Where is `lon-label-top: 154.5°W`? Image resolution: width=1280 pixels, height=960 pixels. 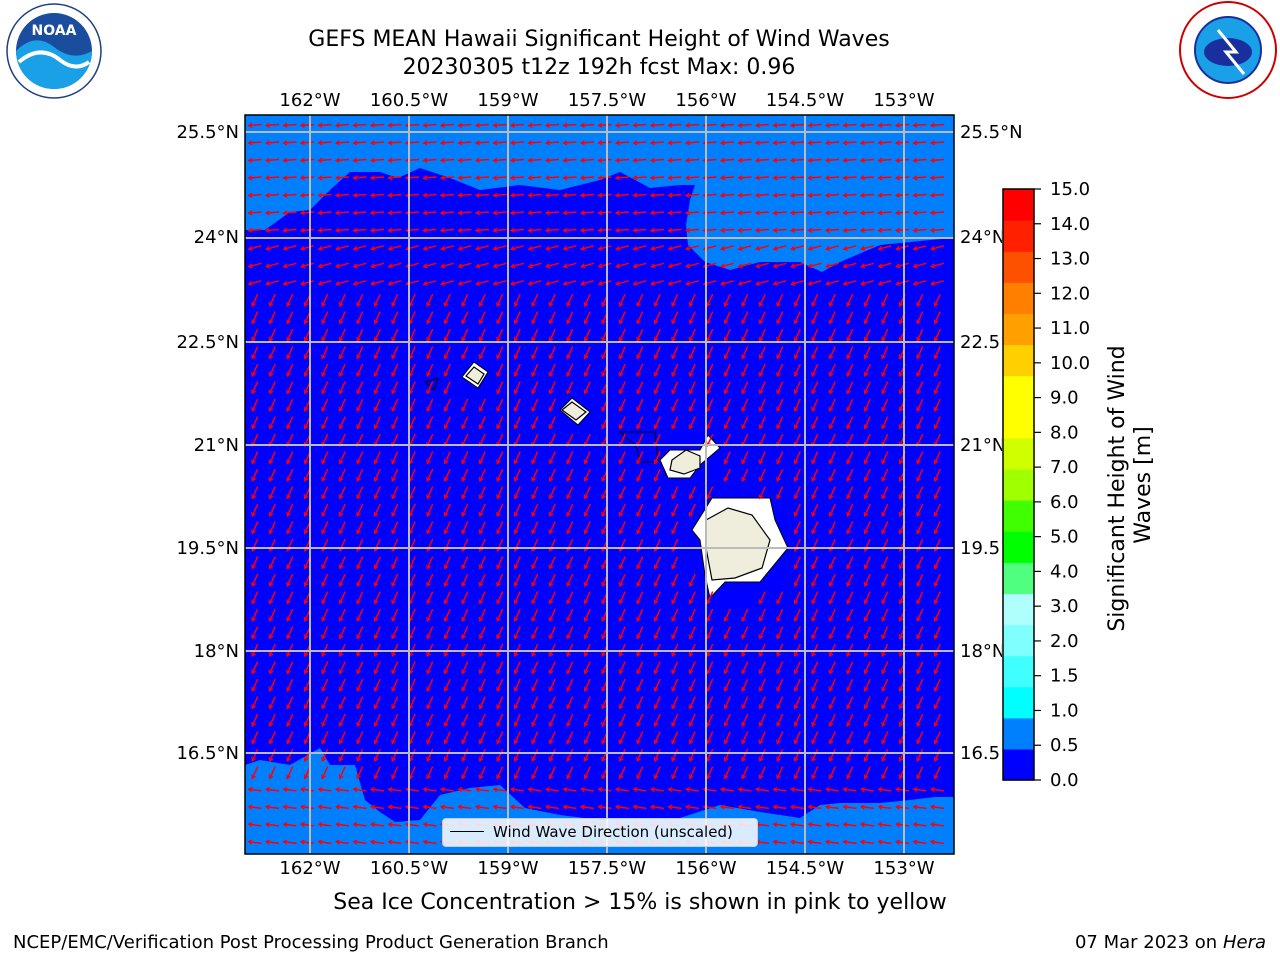 lon-label-top: 154.5°W is located at coordinates (805, 100).